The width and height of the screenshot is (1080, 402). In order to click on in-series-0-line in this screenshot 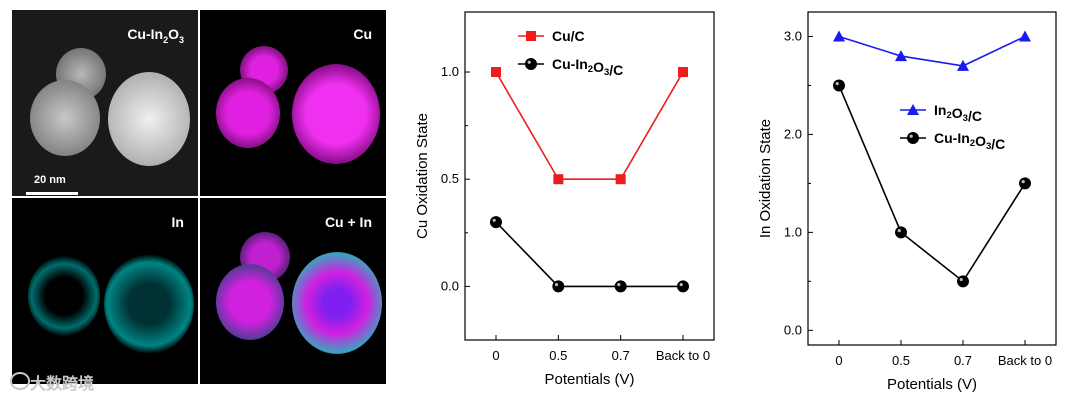, I will do `click(932, 50)`.